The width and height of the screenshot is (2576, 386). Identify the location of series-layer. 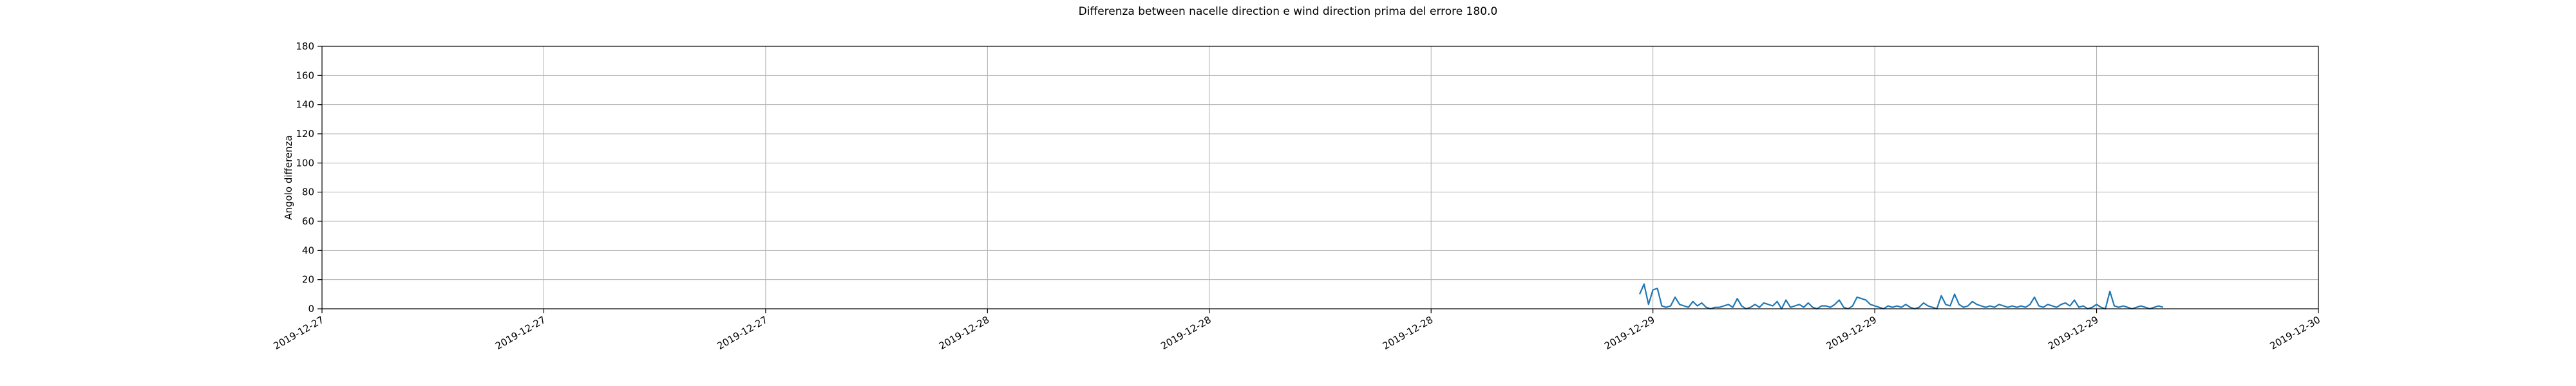
(1901, 296).